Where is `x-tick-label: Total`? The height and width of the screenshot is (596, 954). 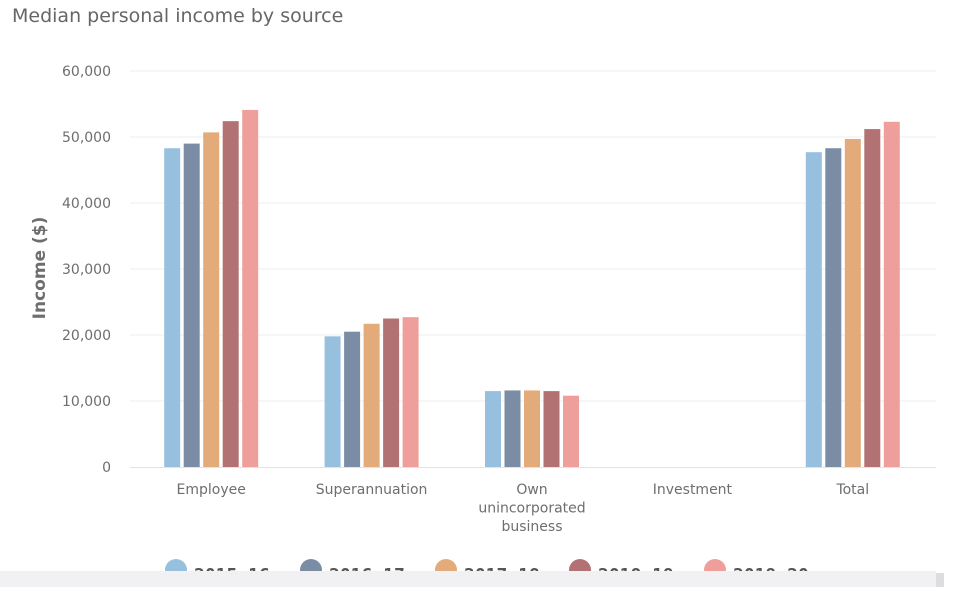
x-tick-label: Total is located at coordinates (852, 490).